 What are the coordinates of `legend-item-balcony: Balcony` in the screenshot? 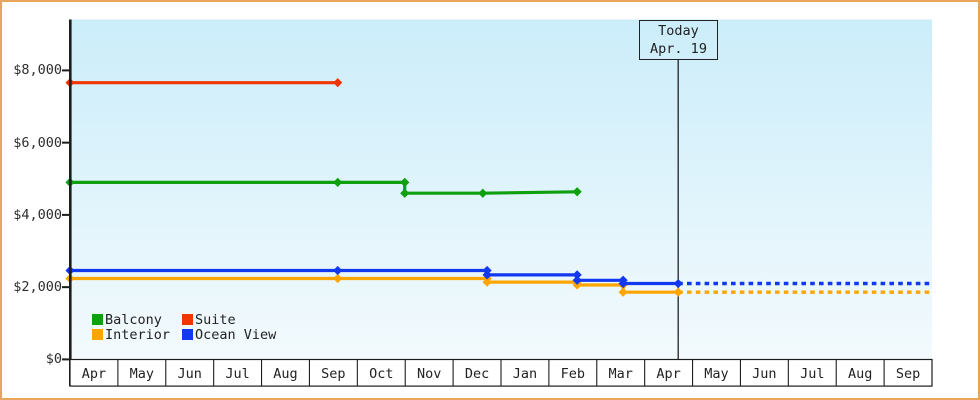 It's located at (137, 320).